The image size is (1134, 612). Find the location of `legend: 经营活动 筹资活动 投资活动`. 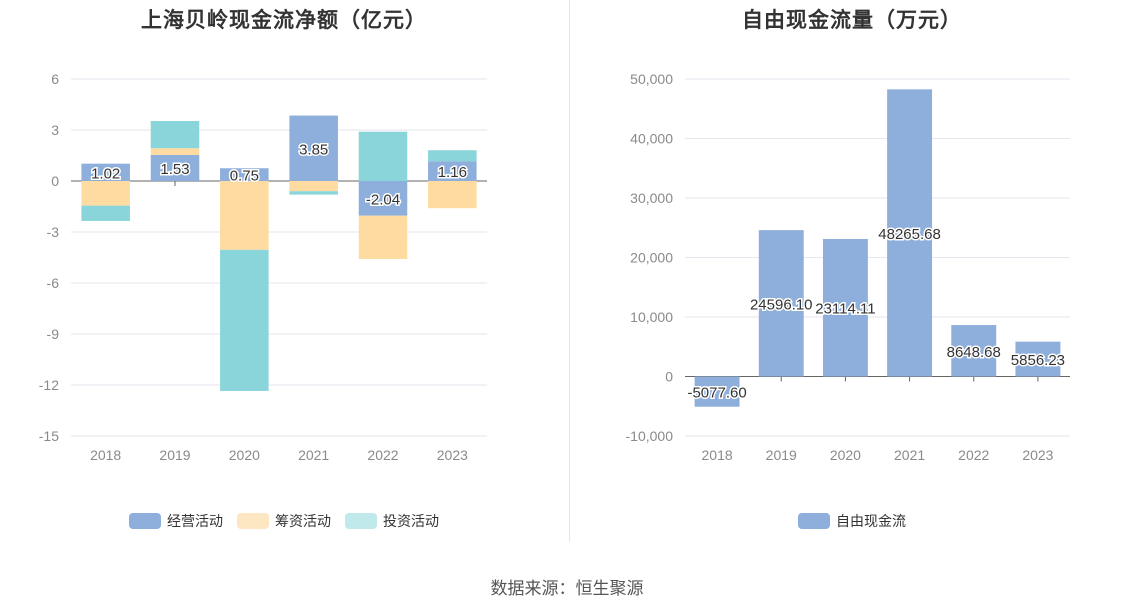

legend: 经营活动 筹资活动 投资活动 is located at coordinates (284, 521).